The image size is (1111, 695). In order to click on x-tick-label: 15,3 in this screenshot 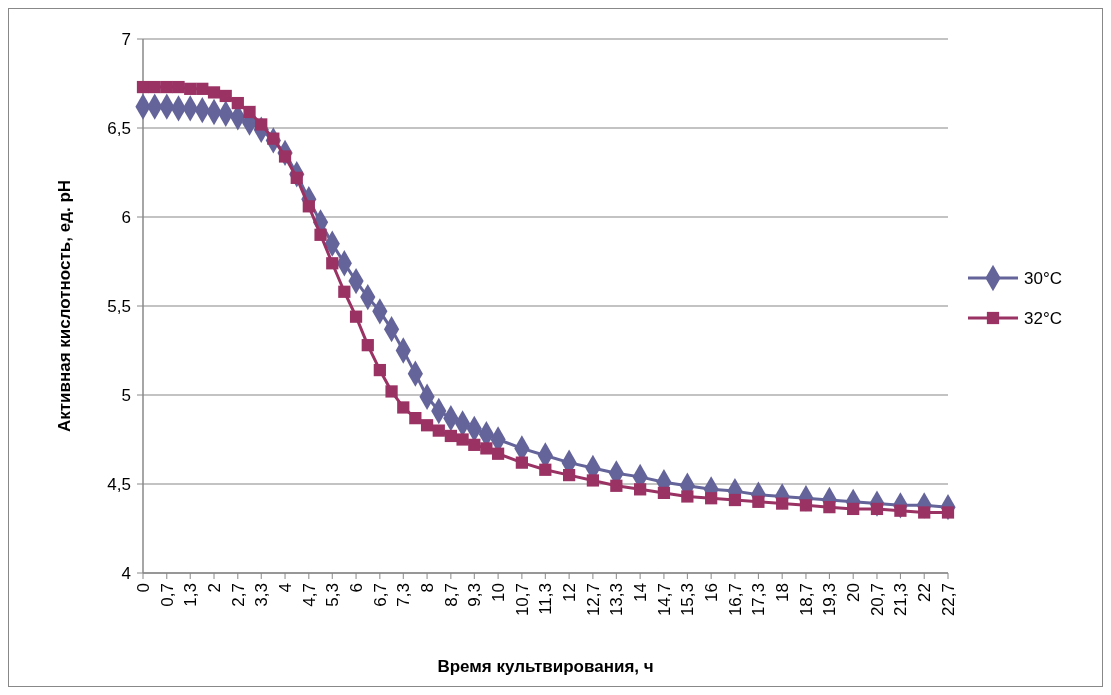, I will do `click(688, 600)`.